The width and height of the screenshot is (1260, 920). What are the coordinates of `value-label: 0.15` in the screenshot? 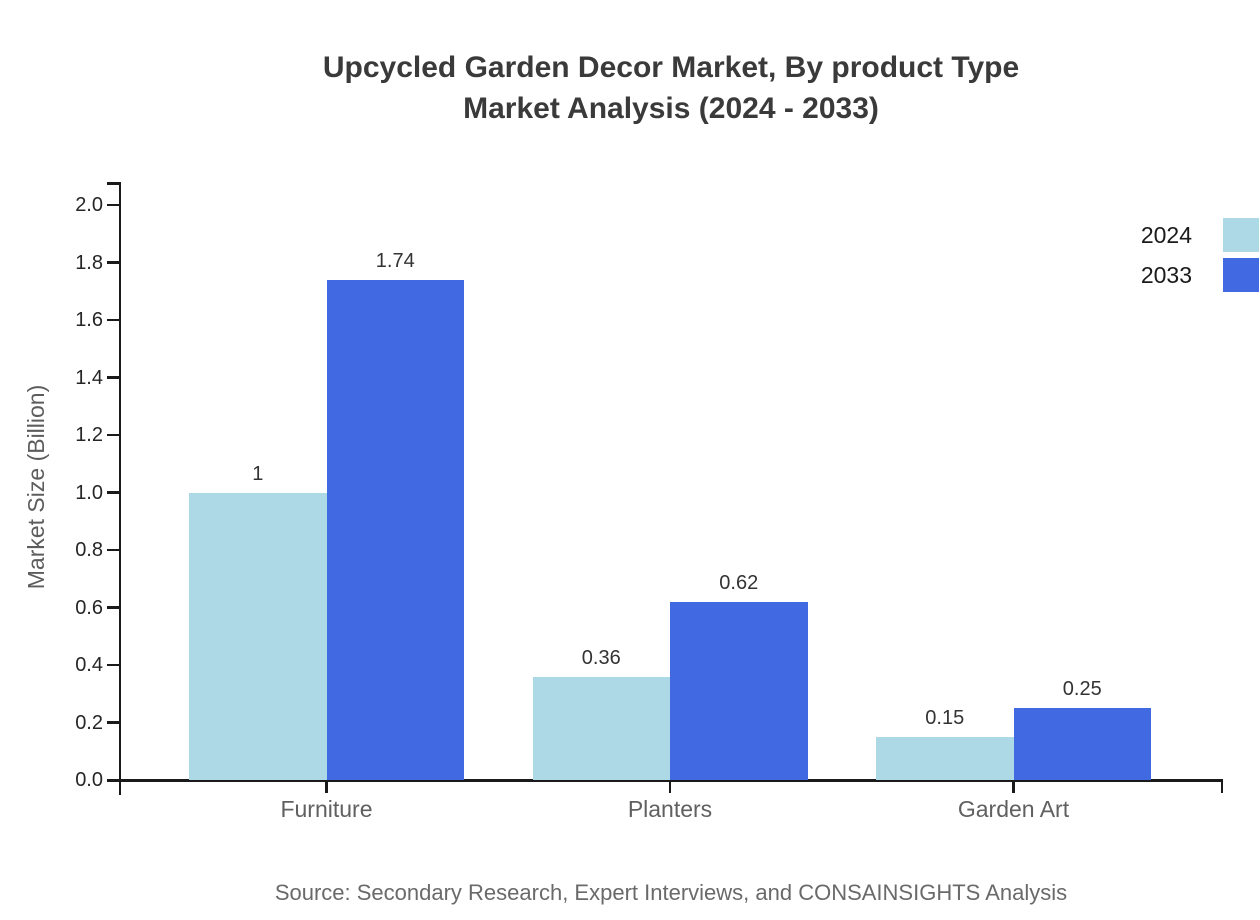 It's located at (945, 717).